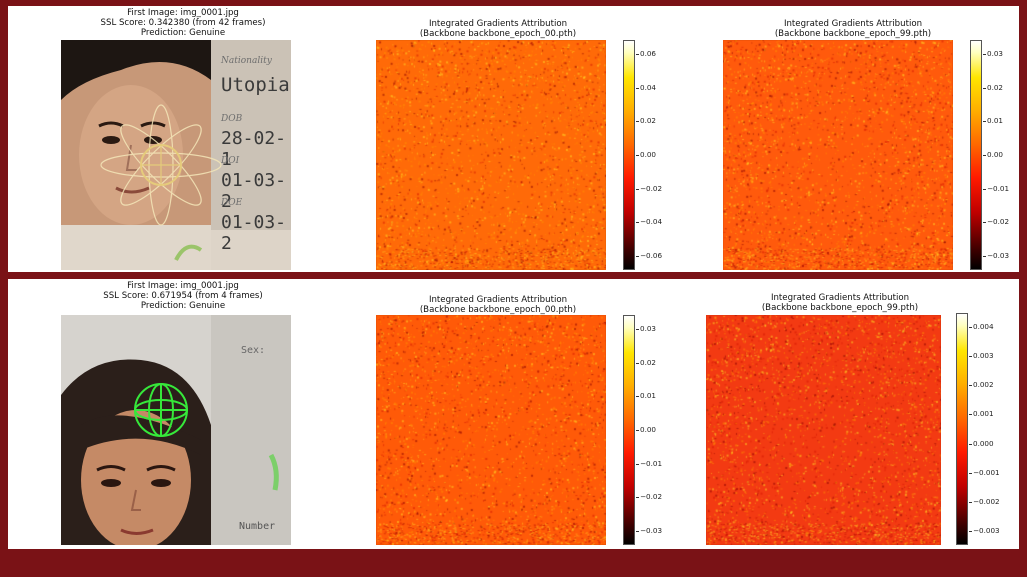 This screenshot has width=1027, height=577. What do you see at coordinates (646, 53) in the screenshot?
I see `colorbar-tick-label: 0.06` at bounding box center [646, 53].